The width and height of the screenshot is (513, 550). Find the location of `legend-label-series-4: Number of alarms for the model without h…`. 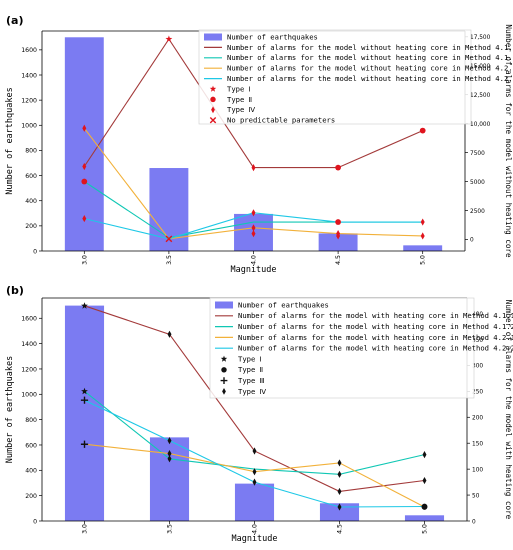

legend-label-series-4: Number of alarms for the model without h… is located at coordinates (370, 78).